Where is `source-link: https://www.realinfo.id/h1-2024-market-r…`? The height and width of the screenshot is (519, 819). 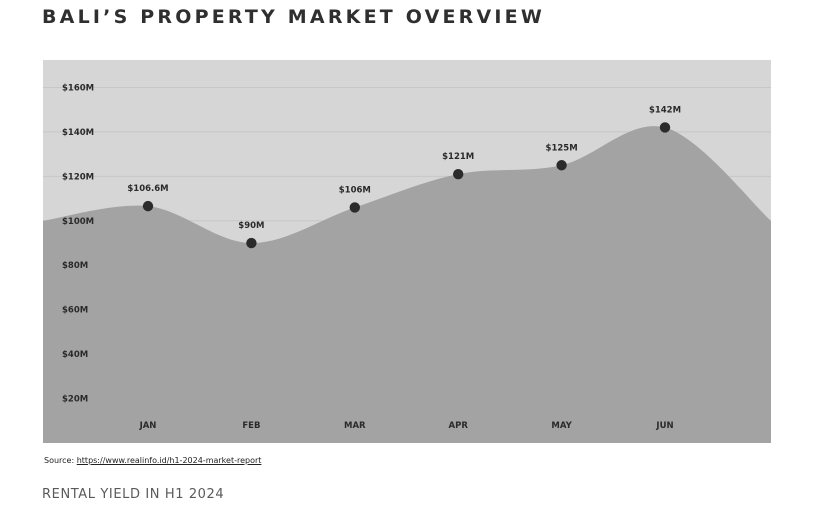 source-link: https://www.realinfo.id/h1-2024-market-r… is located at coordinates (169, 460).